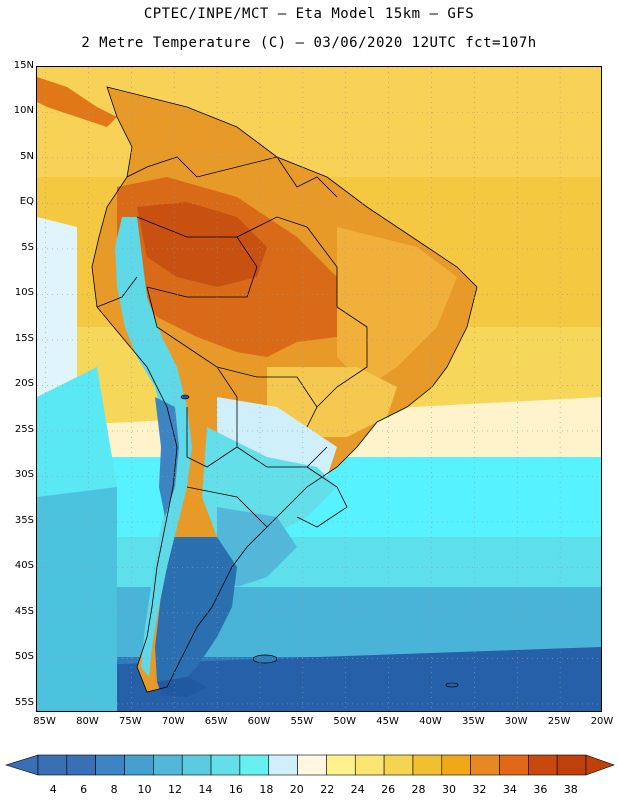 The width and height of the screenshot is (618, 800). What do you see at coordinates (570, 789) in the screenshot?
I see `colorbar-label: 38` at bounding box center [570, 789].